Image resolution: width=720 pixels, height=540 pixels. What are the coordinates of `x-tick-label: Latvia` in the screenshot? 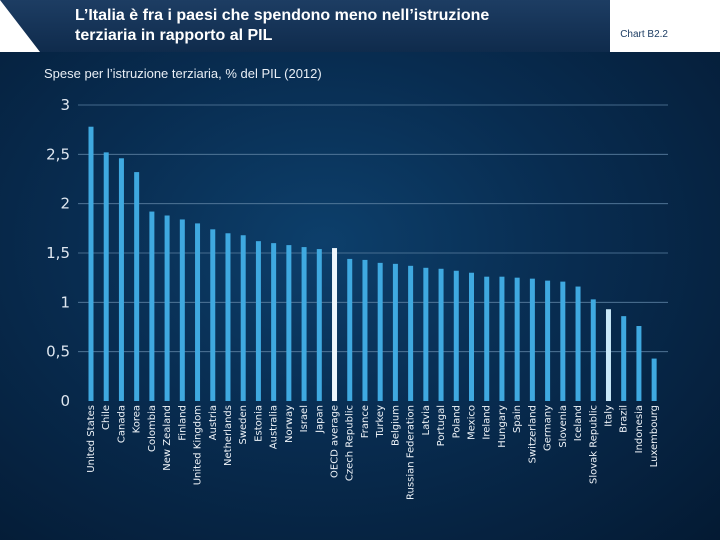 It's located at (426, 420).